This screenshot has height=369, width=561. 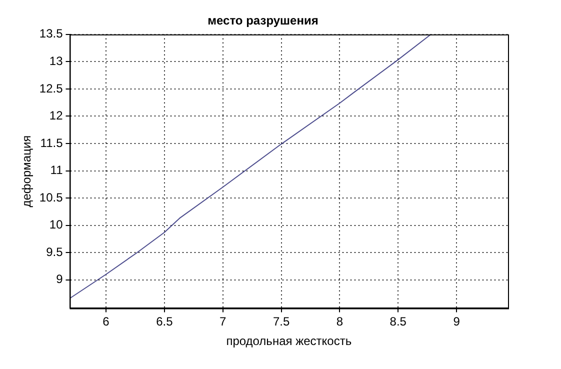 What do you see at coordinates (56, 61) in the screenshot?
I see `y-tick-label: 13` at bounding box center [56, 61].